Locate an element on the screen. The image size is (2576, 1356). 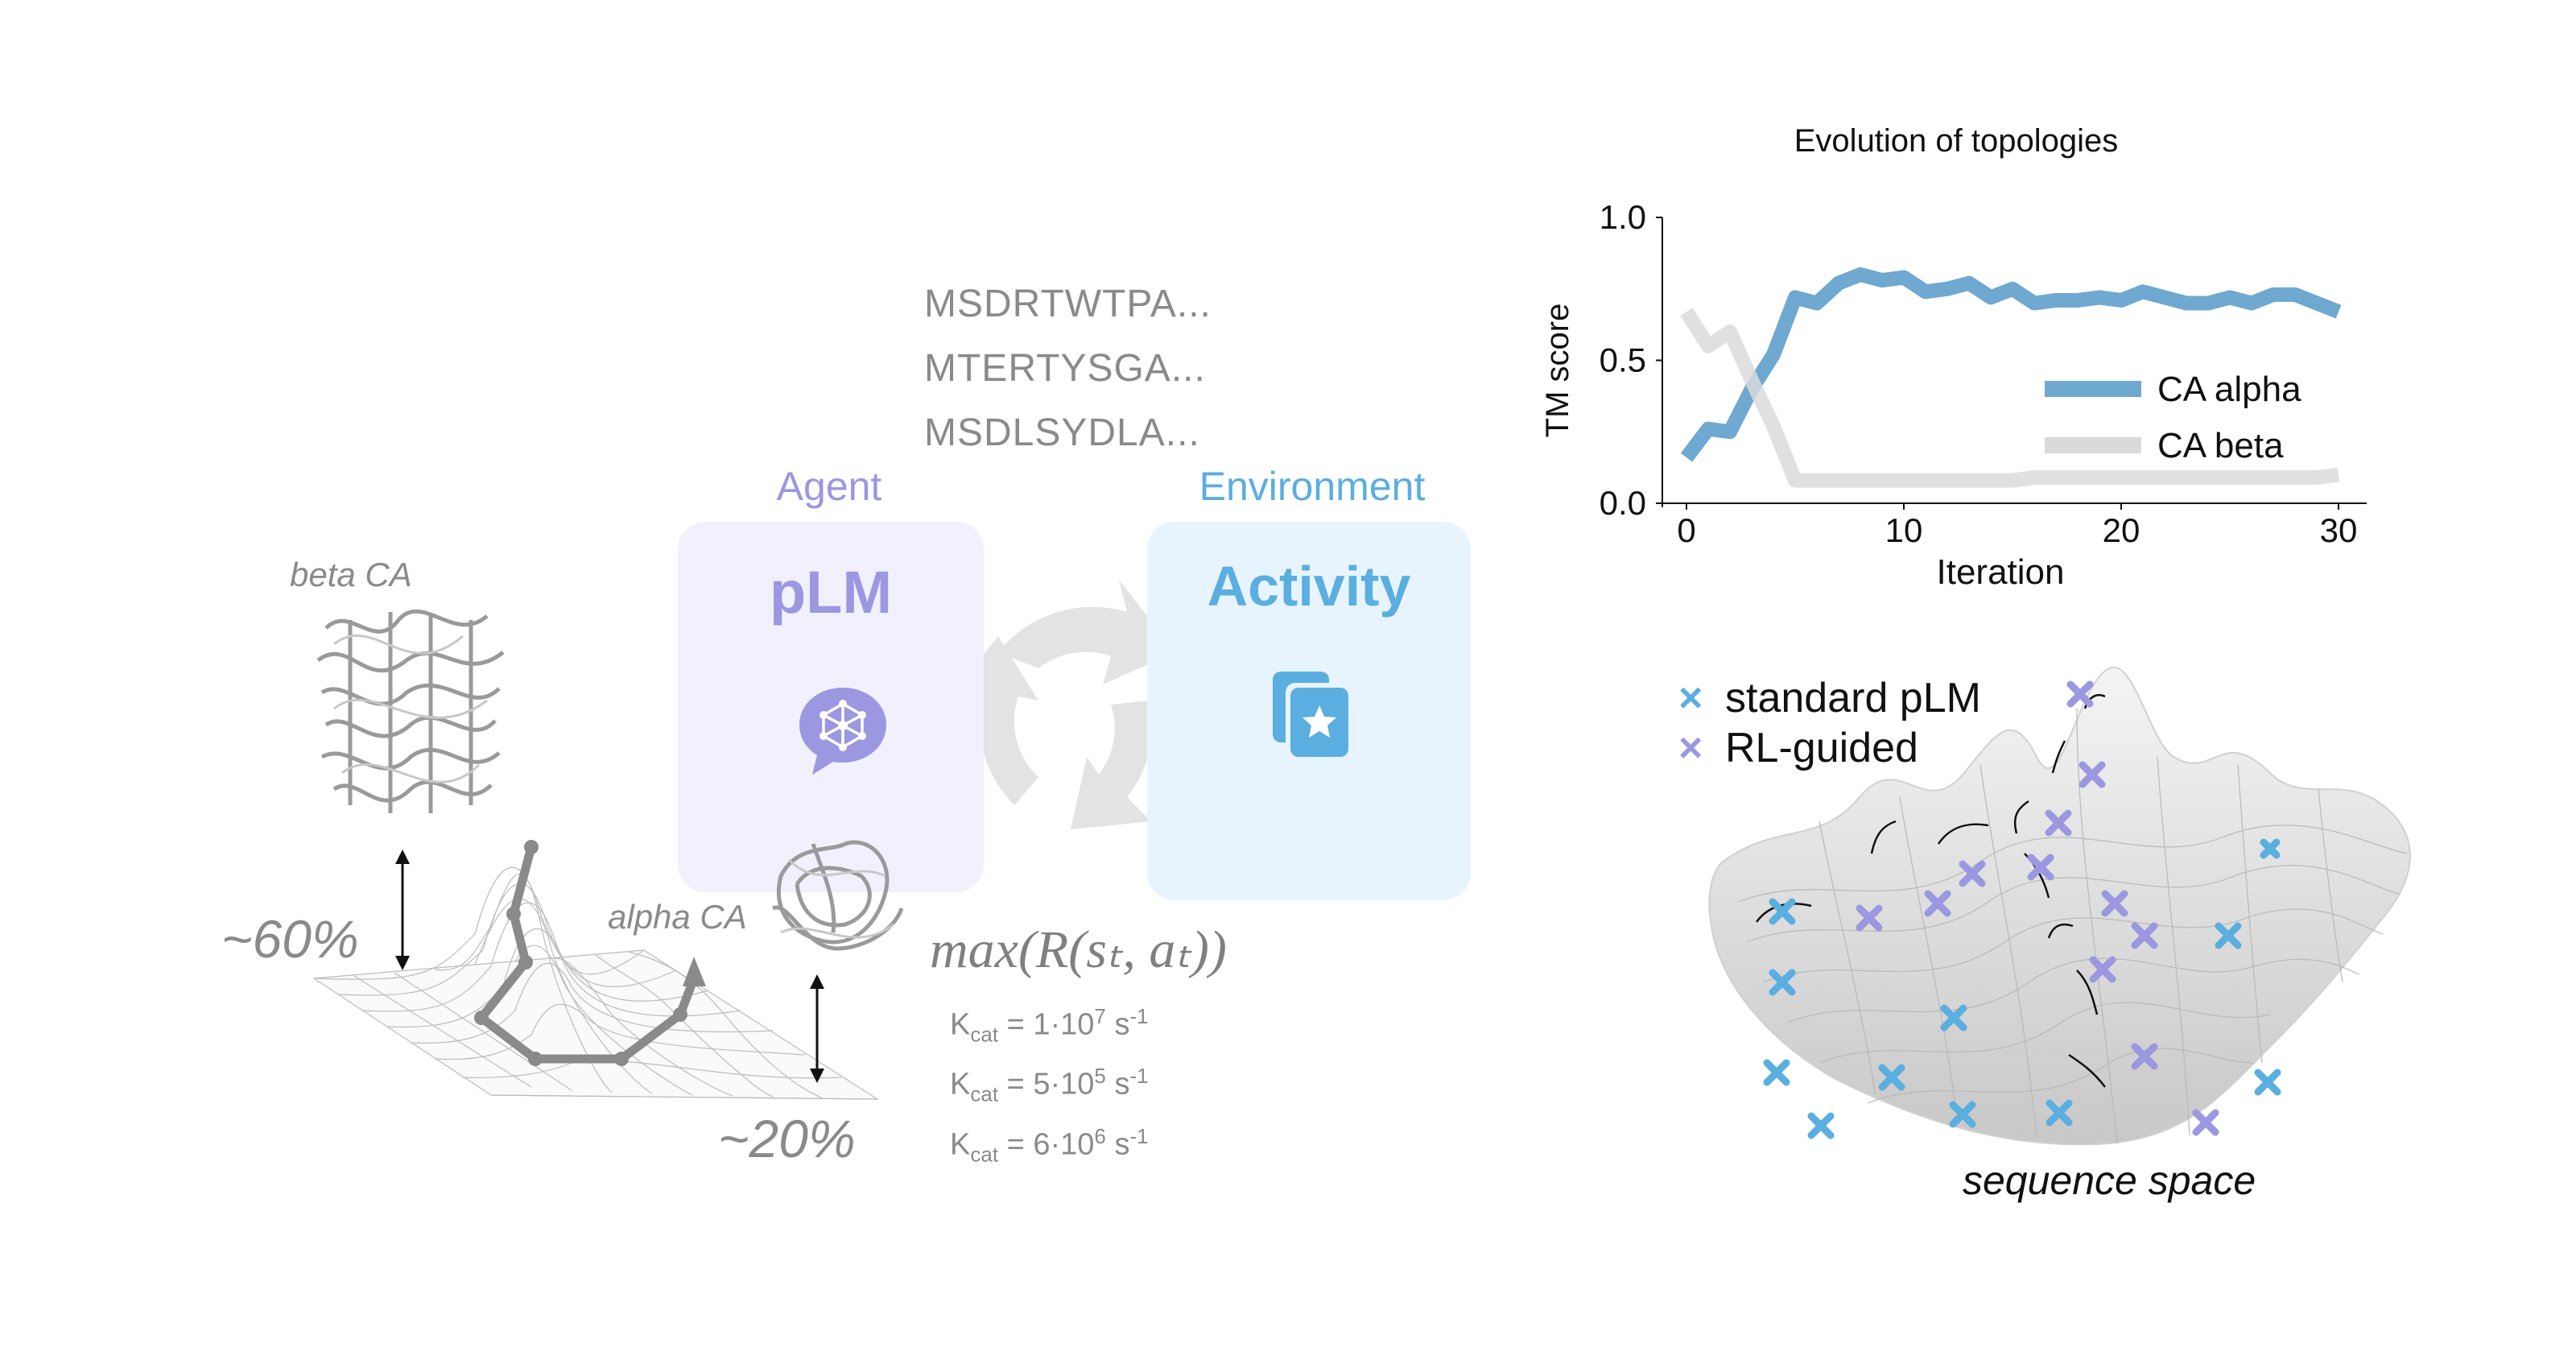
environment-card: Activity is located at coordinates (1309, 711).